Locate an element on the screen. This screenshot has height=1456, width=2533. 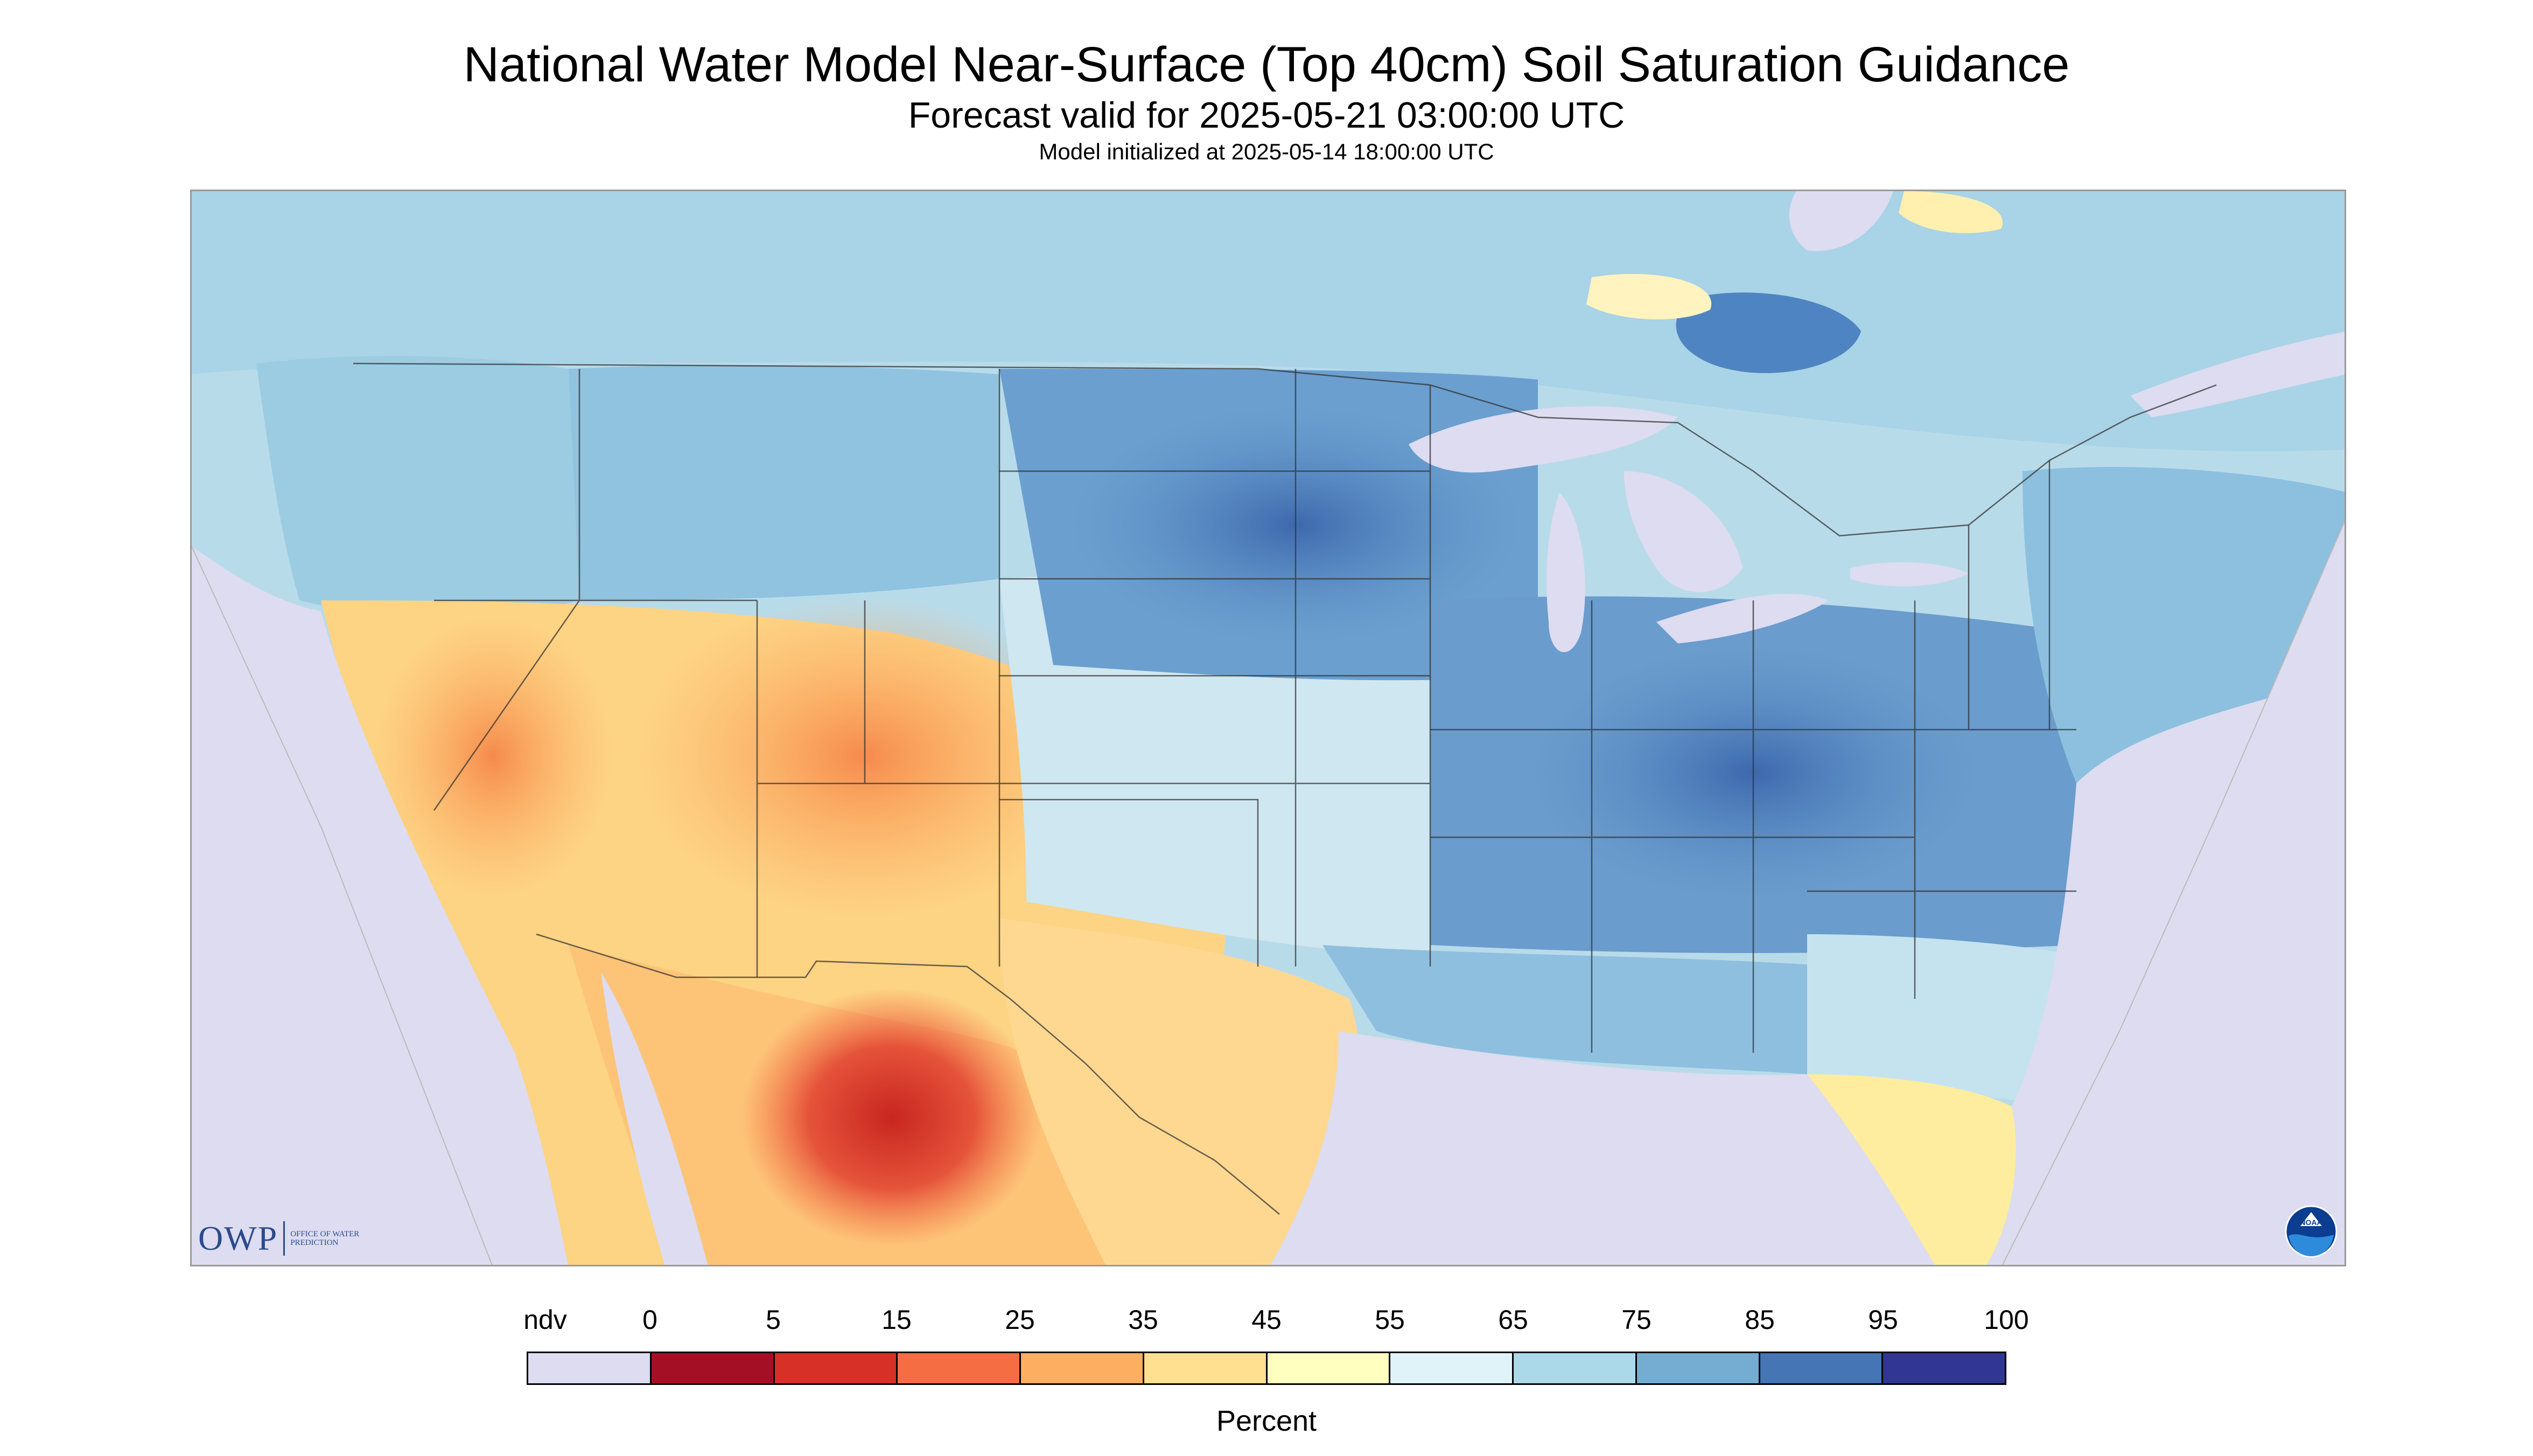
legend-tick-label: 55 is located at coordinates (1390, 1320).